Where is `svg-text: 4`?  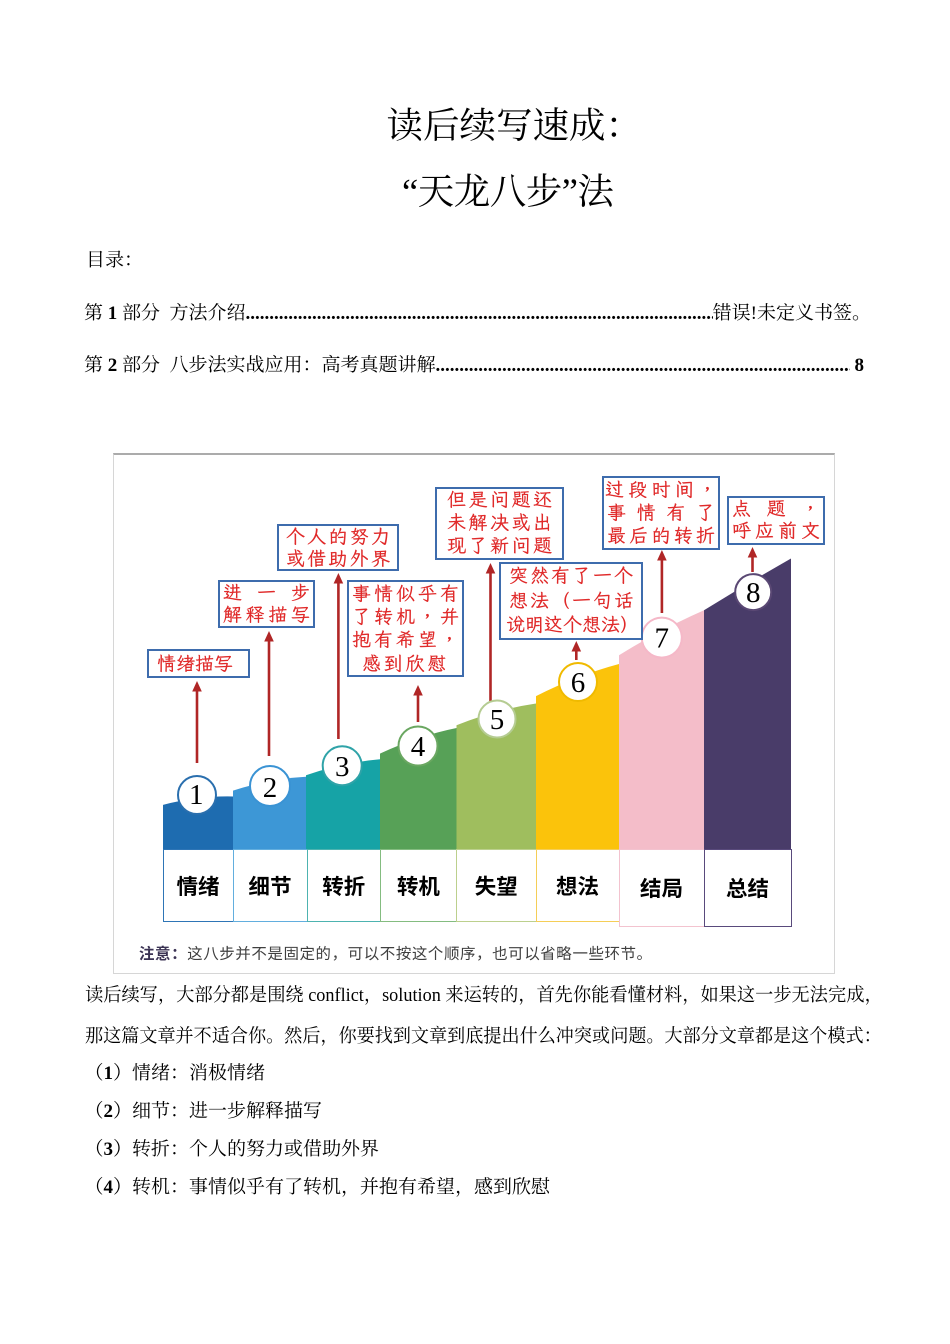
svg-text: 4 is located at coordinates (418, 747).